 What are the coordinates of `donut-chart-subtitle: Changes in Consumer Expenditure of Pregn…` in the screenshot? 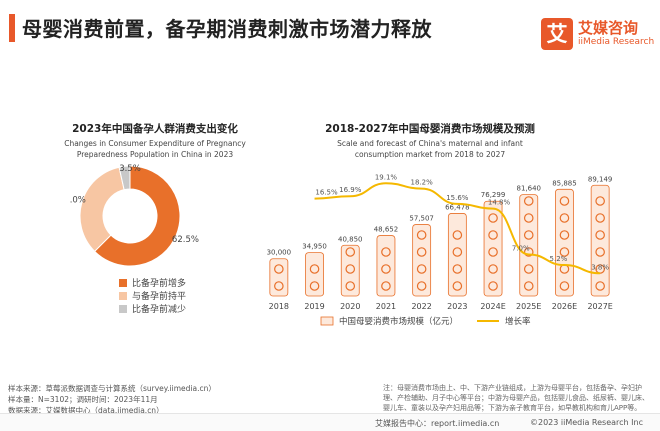 It's located at (155, 149).